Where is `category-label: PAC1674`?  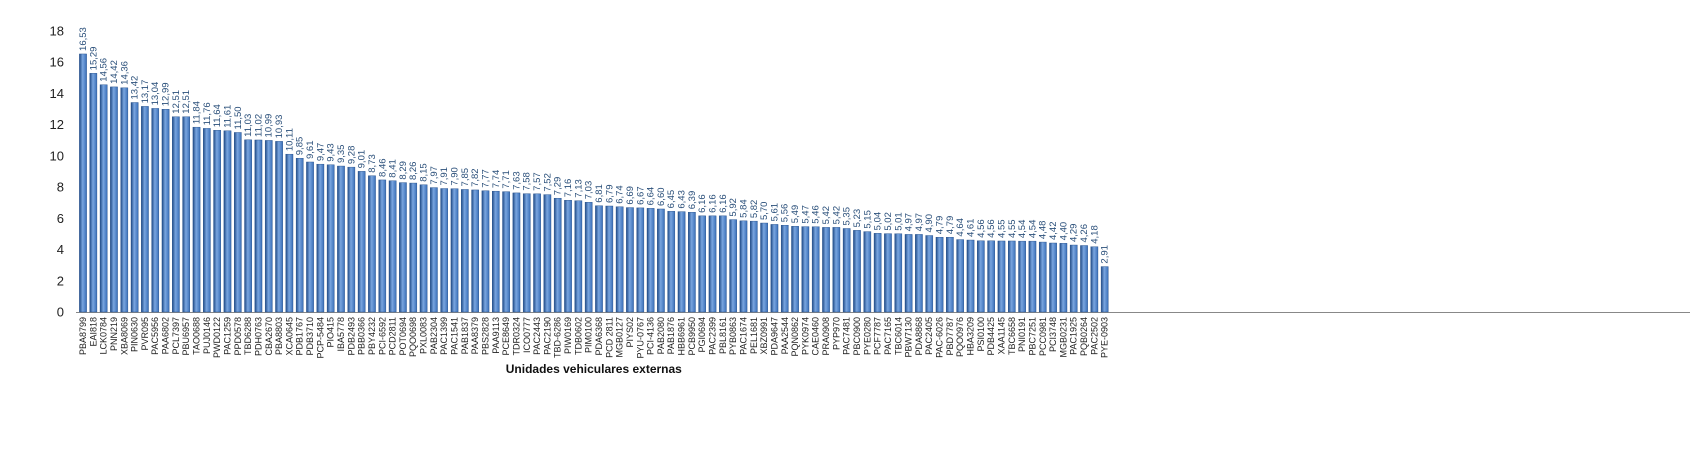
category-label: PAC1674 is located at coordinates (743, 336).